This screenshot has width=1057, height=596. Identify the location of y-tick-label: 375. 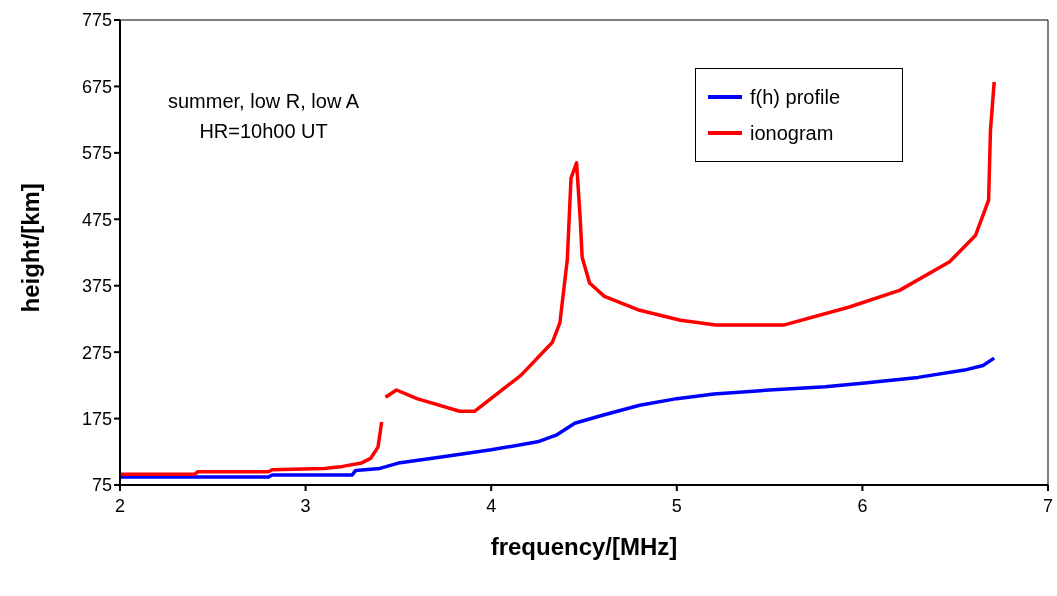
(96, 286).